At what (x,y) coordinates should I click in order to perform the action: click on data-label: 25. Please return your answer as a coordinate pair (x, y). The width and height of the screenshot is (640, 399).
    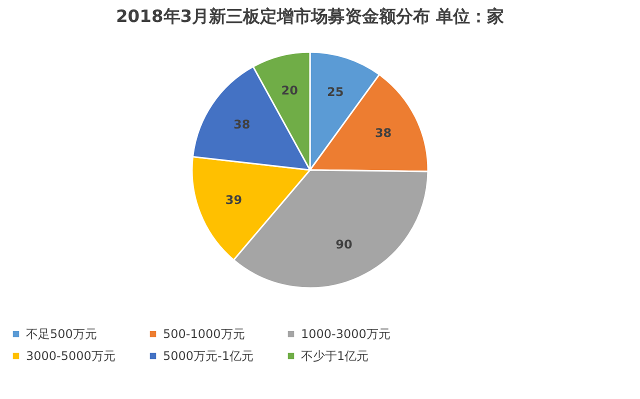
    Looking at the image, I should click on (335, 92).